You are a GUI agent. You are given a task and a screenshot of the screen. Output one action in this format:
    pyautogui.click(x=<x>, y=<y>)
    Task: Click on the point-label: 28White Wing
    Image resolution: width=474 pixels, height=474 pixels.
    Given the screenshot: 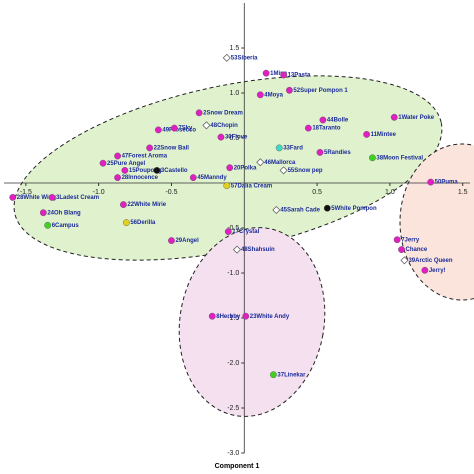 What is the action you would take?
    pyautogui.click(x=37, y=198)
    